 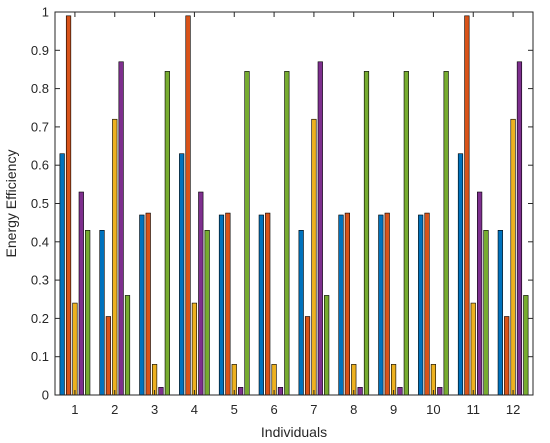 What do you see at coordinates (40, 280) in the screenshot?
I see `y-tick-label: 0.3` at bounding box center [40, 280].